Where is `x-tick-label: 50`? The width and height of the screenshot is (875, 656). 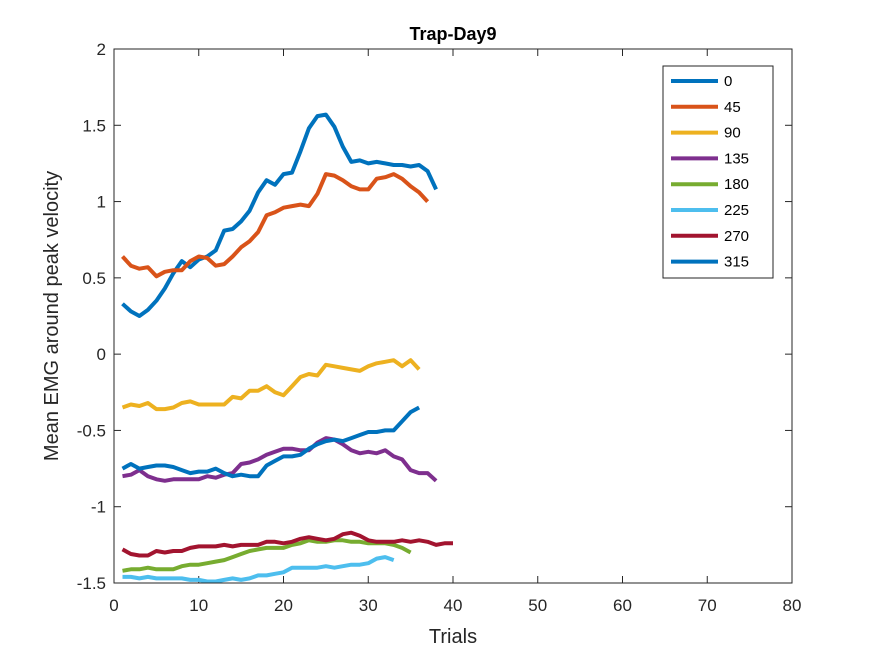 x-tick-label: 50 is located at coordinates (537, 605).